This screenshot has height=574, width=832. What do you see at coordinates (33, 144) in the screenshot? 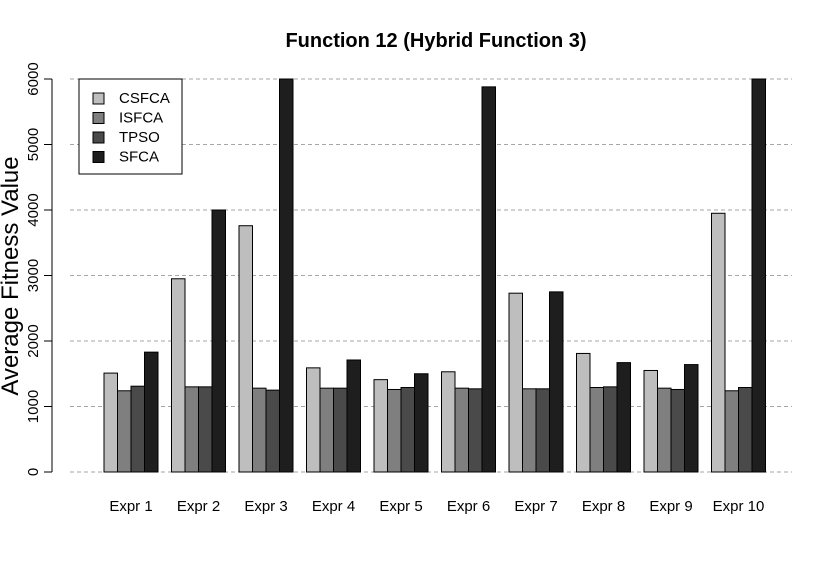
I see `y-tick-label: 5000` at bounding box center [33, 144].